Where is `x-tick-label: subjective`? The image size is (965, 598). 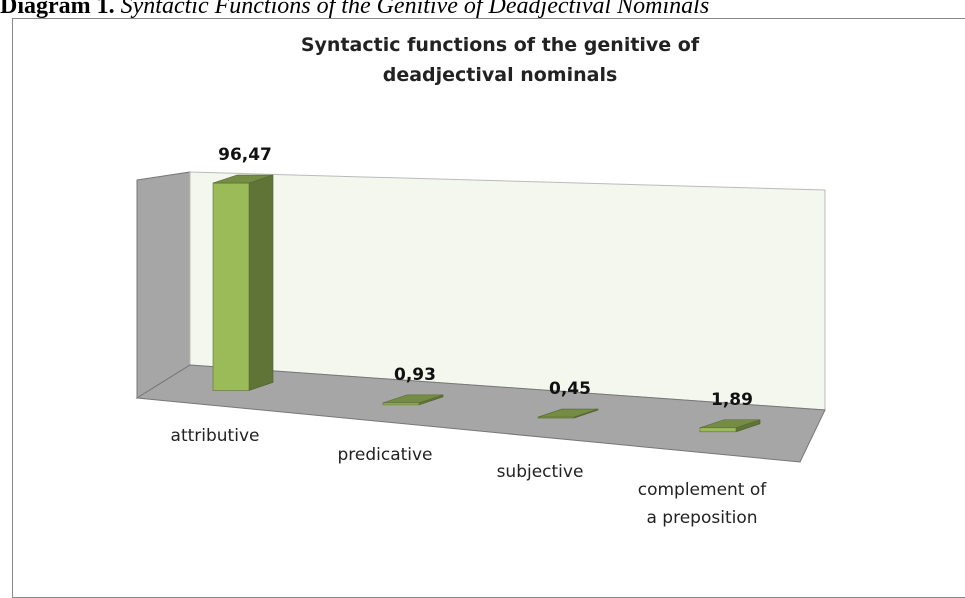
x-tick-label: subjective is located at coordinates (540, 472).